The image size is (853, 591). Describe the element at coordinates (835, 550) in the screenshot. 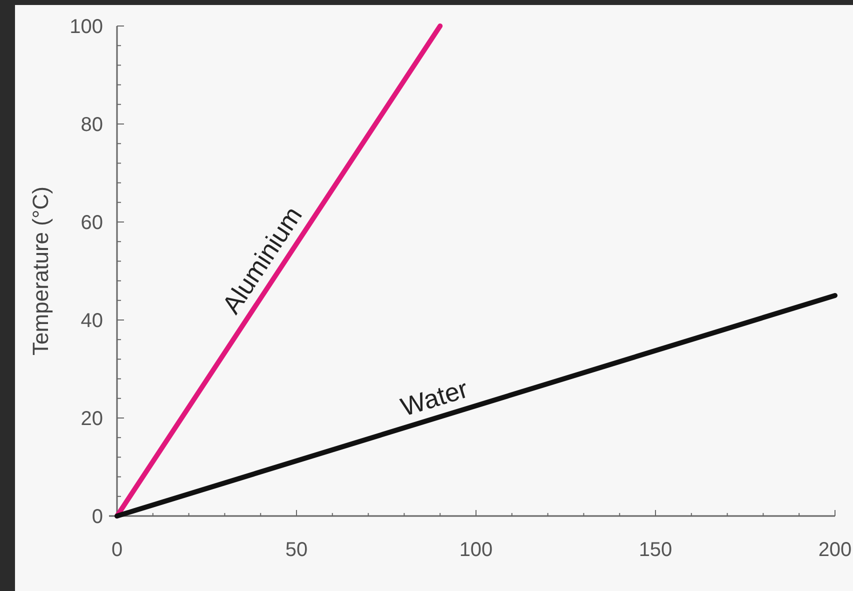

I see `x-tick-label: 200` at that location.